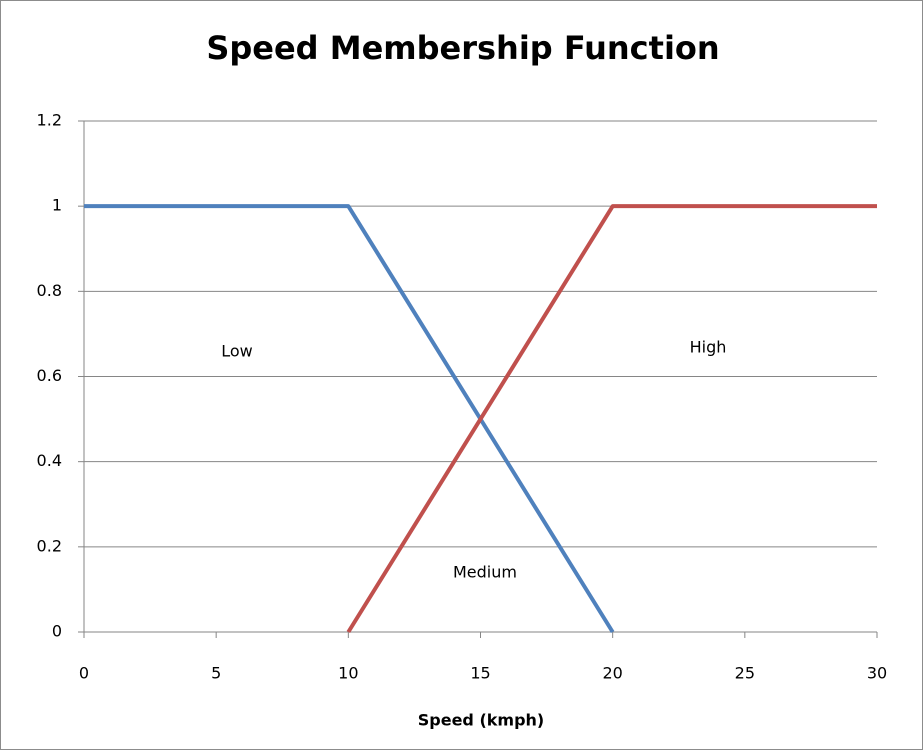  Describe the element at coordinates (745, 673) in the screenshot. I see `x-tick-label: 25` at that location.